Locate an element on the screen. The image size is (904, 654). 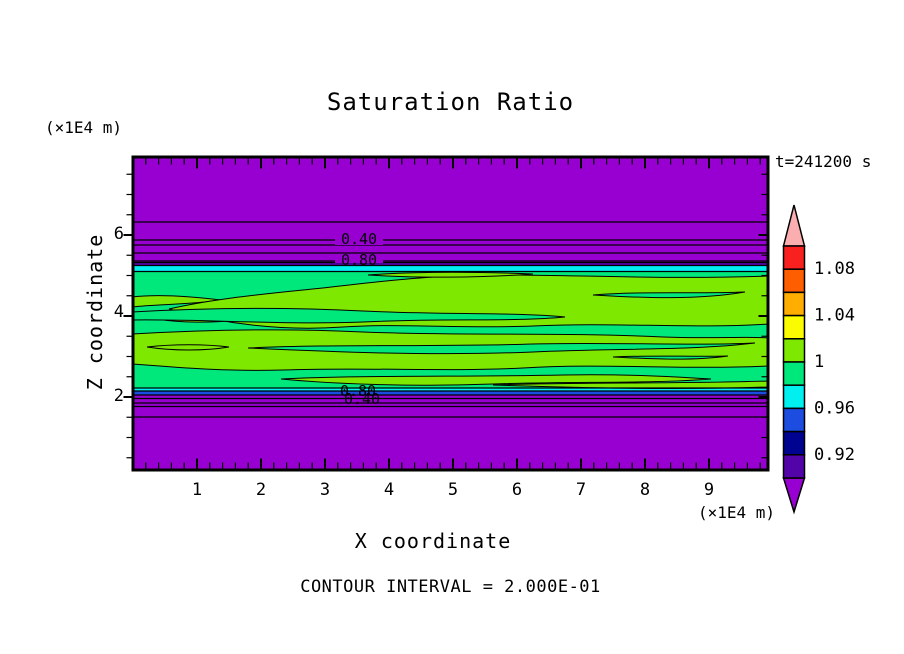
x-tick-label-8: 8 is located at coordinates (645, 490).